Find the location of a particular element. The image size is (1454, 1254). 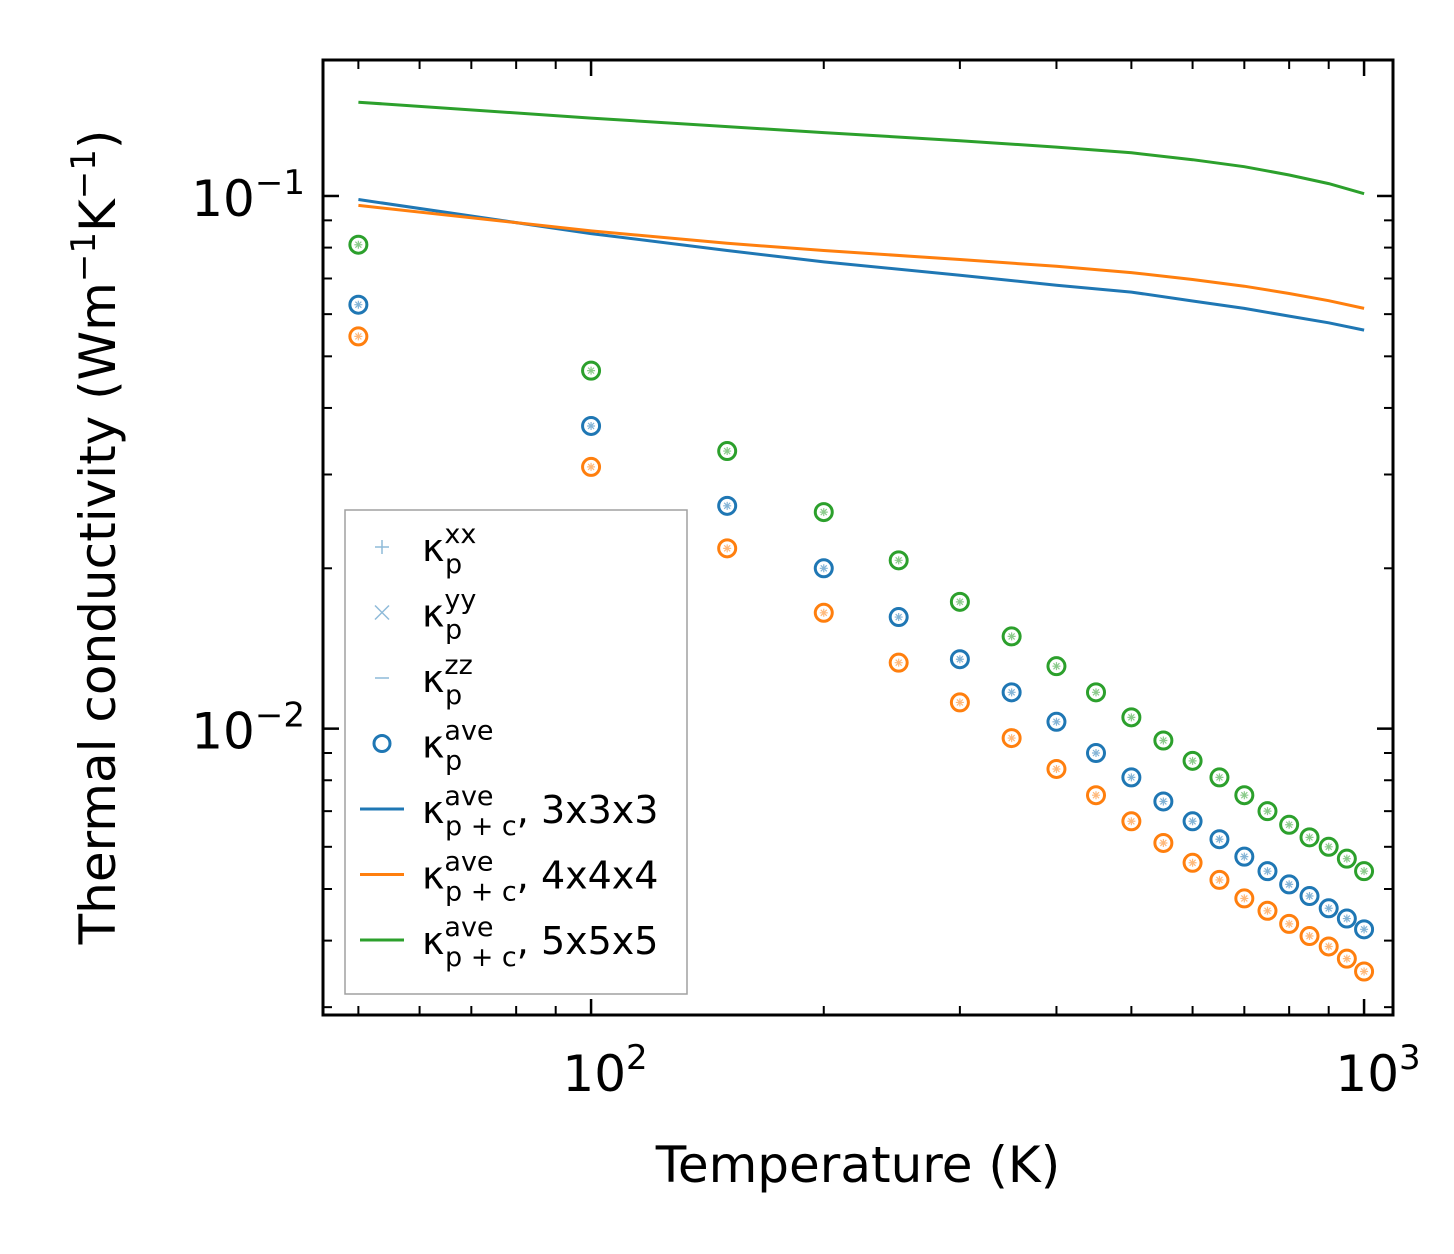

legend-entry-0: κxx p is located at coordinates (425, 549).